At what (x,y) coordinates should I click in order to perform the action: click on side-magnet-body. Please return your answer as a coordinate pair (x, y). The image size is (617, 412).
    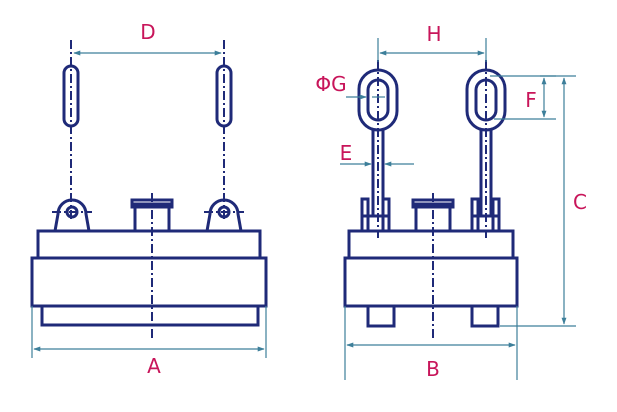
    Looking at the image, I should click on (431, 282).